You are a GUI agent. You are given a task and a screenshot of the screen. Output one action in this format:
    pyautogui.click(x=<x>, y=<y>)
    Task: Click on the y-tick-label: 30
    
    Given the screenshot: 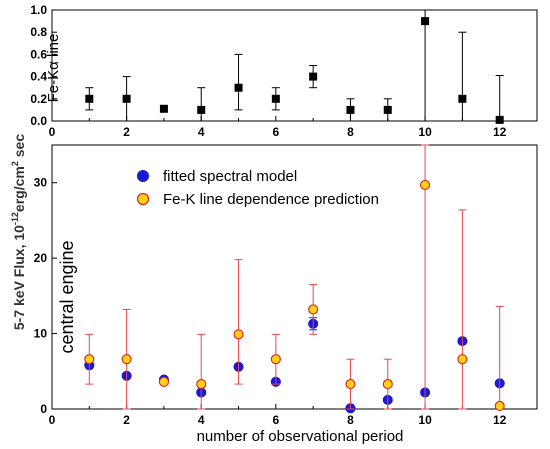 What is the action you would take?
    pyautogui.click(x=41, y=183)
    